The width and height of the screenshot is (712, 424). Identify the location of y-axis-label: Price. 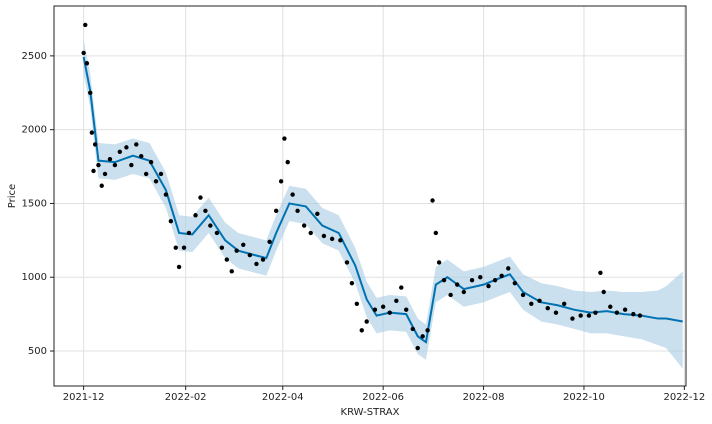
(12, 196).